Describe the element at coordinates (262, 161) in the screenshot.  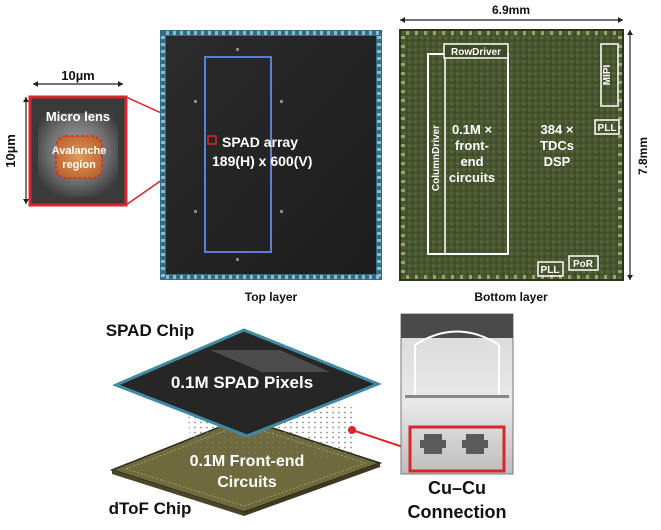
I see `spad-array-label-line2: 189(H) x 600(V)` at that location.